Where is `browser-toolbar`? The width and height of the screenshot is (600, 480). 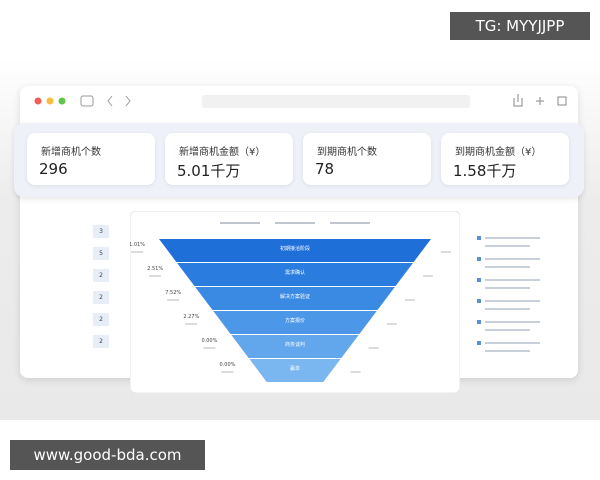
browser-toolbar is located at coordinates (300, 101).